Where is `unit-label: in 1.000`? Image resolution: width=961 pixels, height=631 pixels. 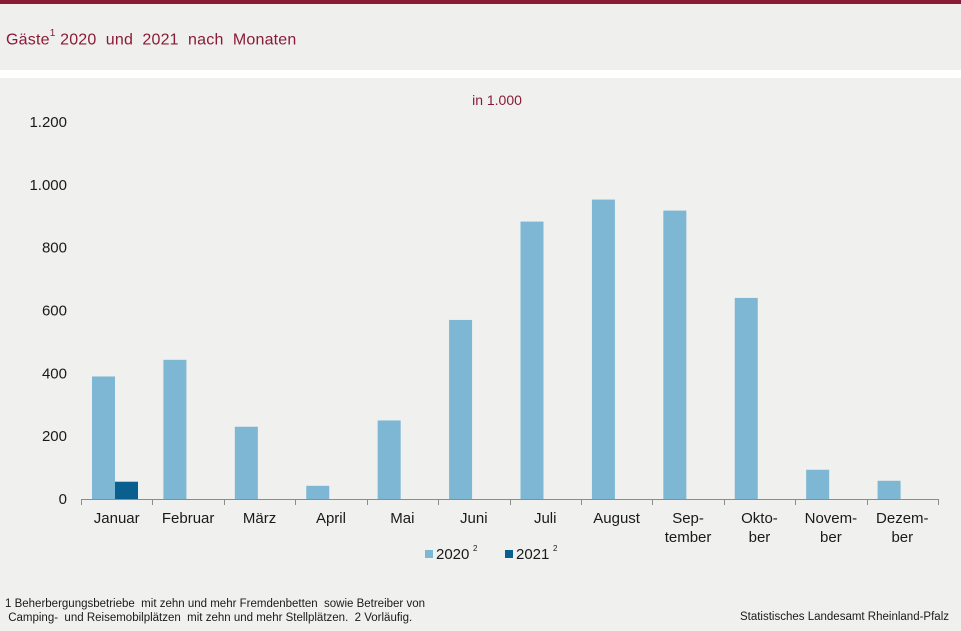
unit-label: in 1.000 is located at coordinates (497, 100).